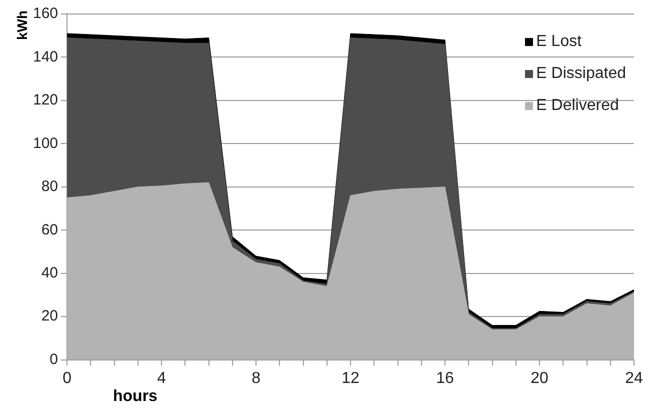 The image size is (654, 413). What do you see at coordinates (49, 229) in the screenshot?
I see `y-tick-label: 60` at bounding box center [49, 229].